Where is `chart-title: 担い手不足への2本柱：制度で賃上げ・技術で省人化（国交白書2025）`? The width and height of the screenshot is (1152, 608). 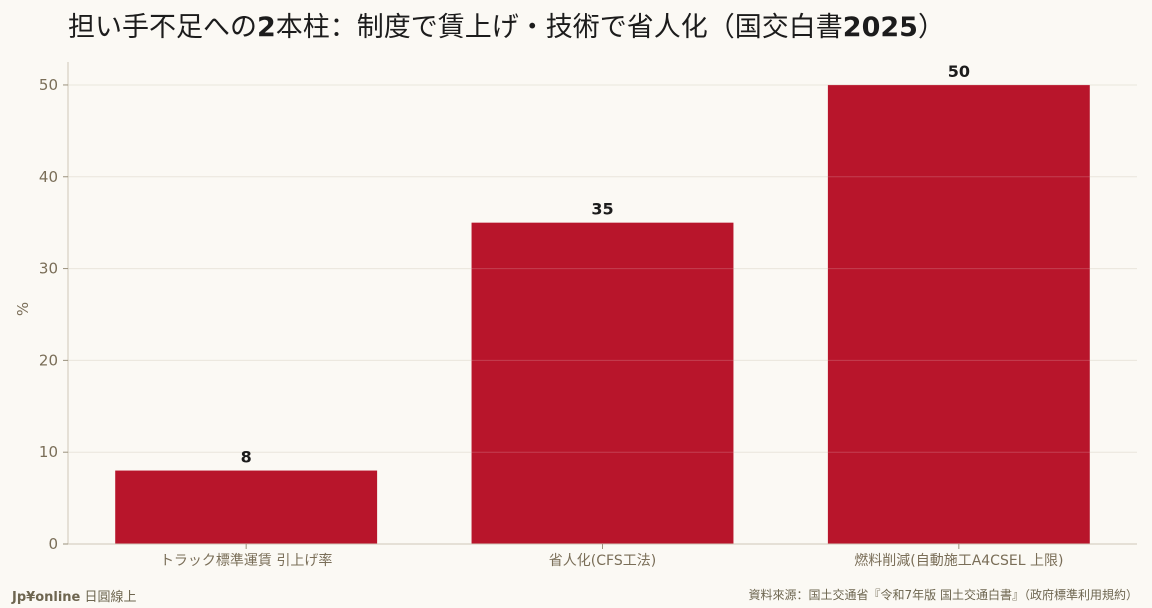 chart-title: 担い手不足への2本柱：制度で賃上げ・技術で省人化（国交白書2025） is located at coordinates (506, 28).